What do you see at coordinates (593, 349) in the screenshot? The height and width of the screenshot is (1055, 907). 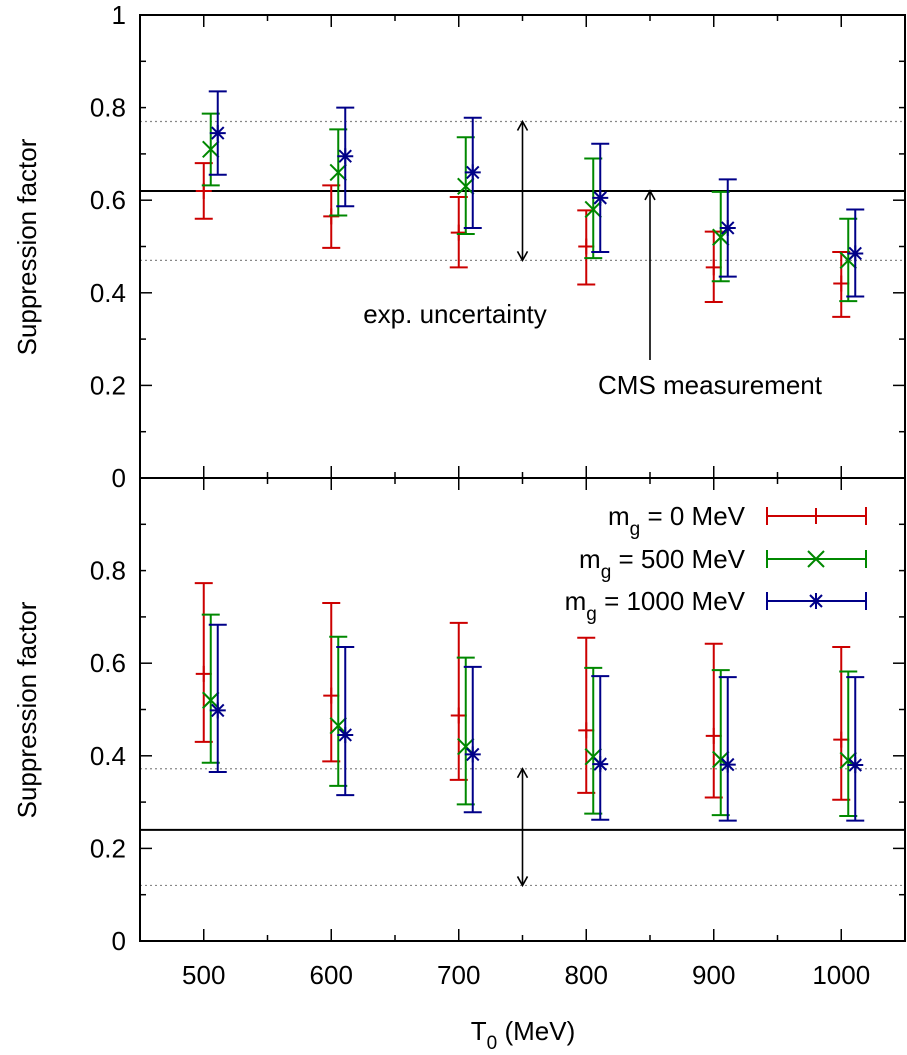 I see `annotations: exp. uncertainty CMS measurement` at bounding box center [593, 349].